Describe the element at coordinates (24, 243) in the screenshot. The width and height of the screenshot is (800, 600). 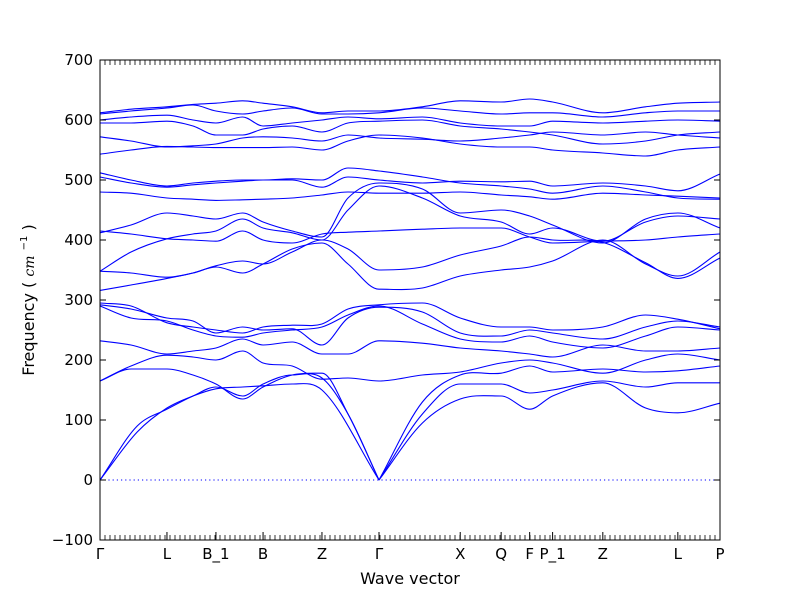
I see `y-axis-unit-exponent: −1` at that location.